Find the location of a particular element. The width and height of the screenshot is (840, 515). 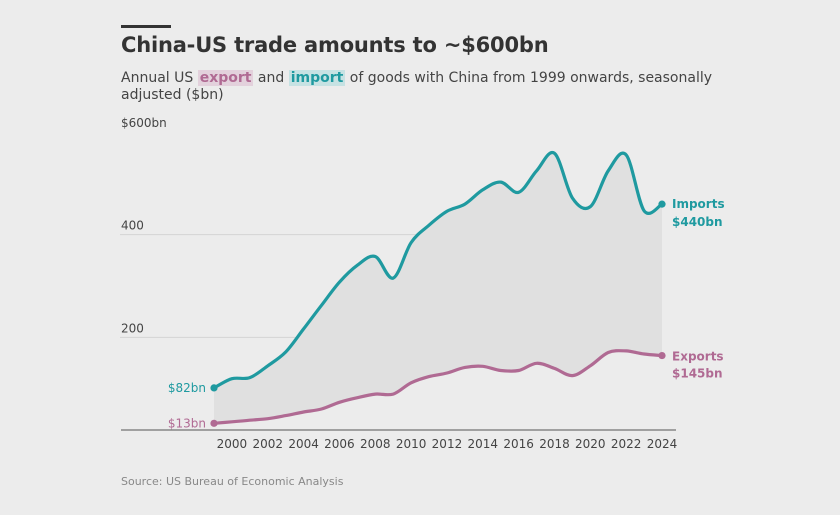

x-tick-2014: 2014 is located at coordinates (483, 444).